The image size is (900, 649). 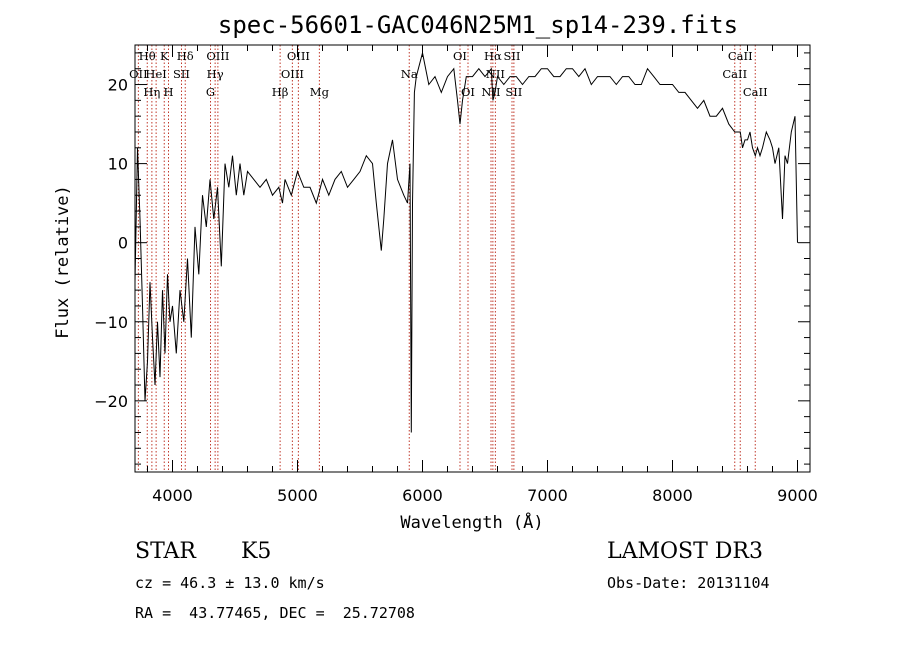 I want to click on line-label: Na, so click(x=409, y=74).